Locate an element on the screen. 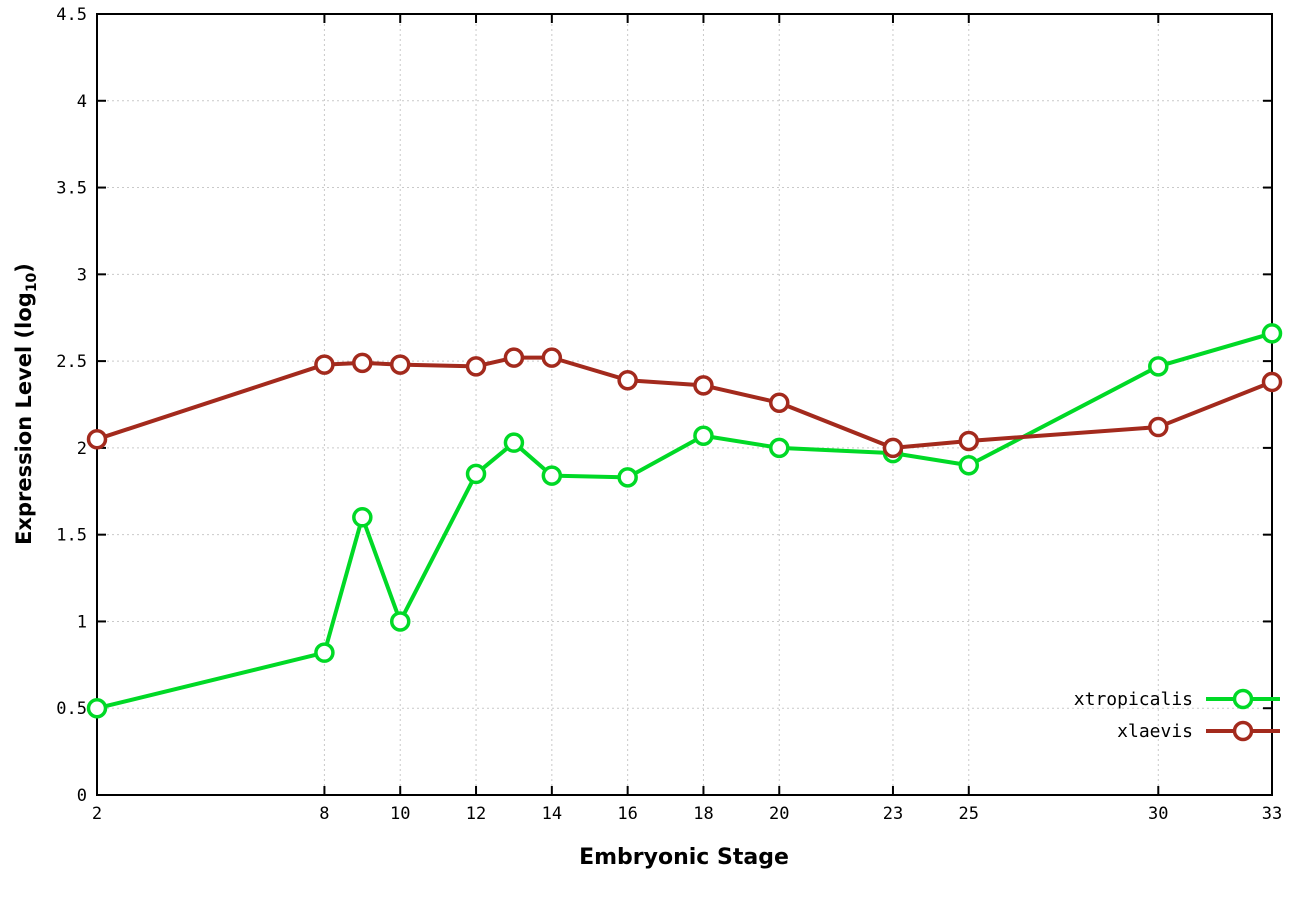 This screenshot has width=1296, height=911. x-tick-label: 12 is located at coordinates (476, 814).